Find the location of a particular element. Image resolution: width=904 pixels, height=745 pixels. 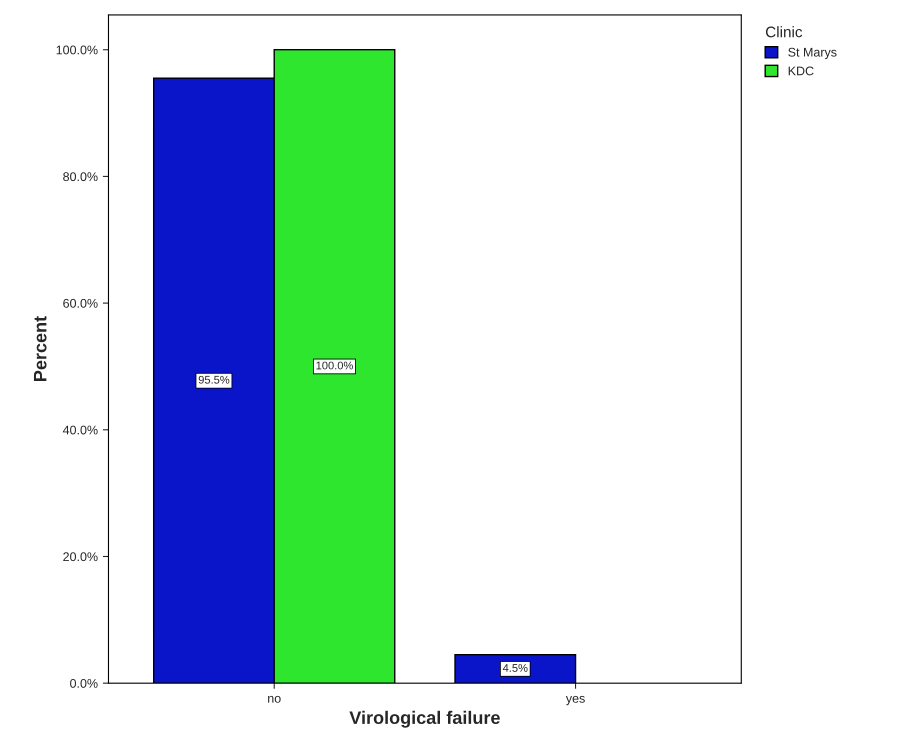

y-tick-label: 60.0% is located at coordinates (80, 303).